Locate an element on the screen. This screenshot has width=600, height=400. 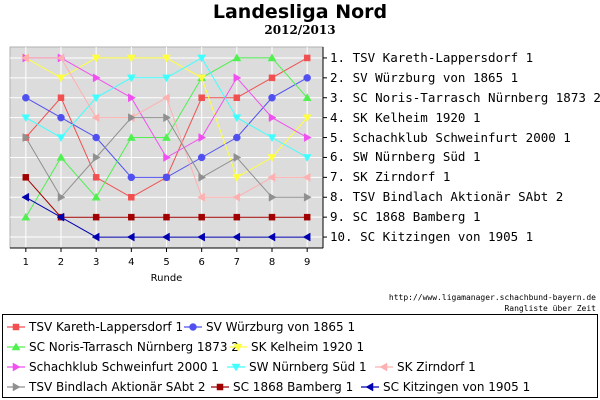
ranking-item: 4. SK Kelheim 1920 1 is located at coordinates (405, 117).